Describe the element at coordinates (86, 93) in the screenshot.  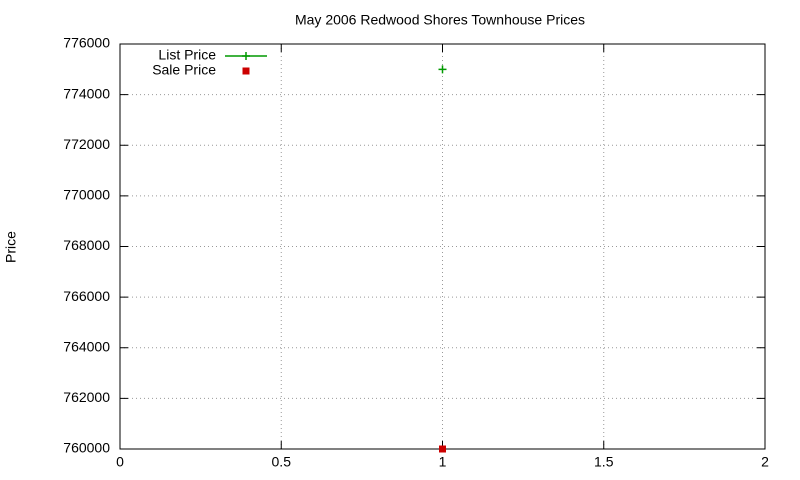
I see `y-tick-label: 774000` at that location.